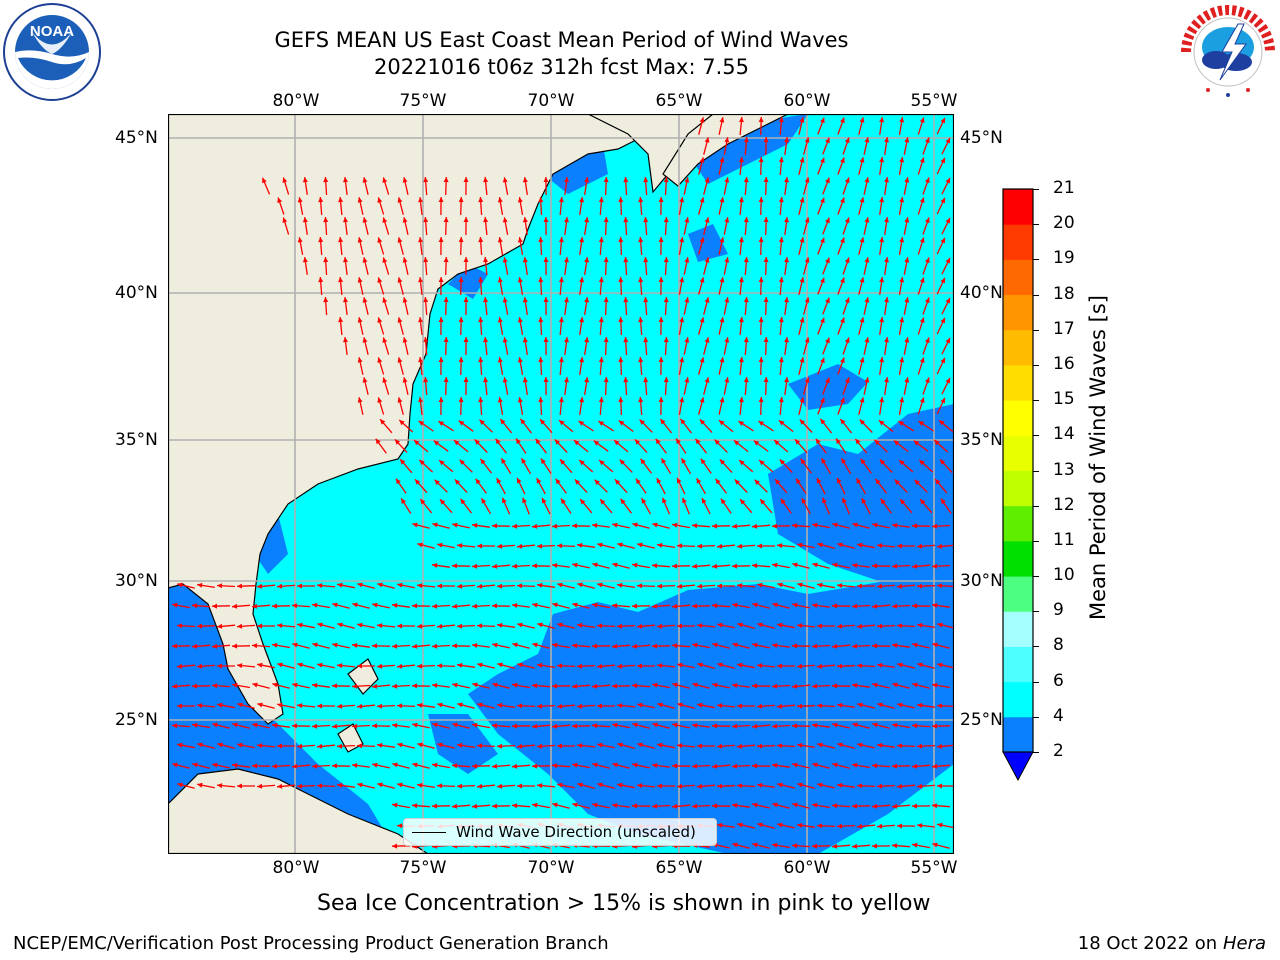 Image resolution: width=1280 pixels, height=960 pixels. Describe the element at coordinates (1018, 347) in the screenshot. I see `colorbar-segment` at that location.